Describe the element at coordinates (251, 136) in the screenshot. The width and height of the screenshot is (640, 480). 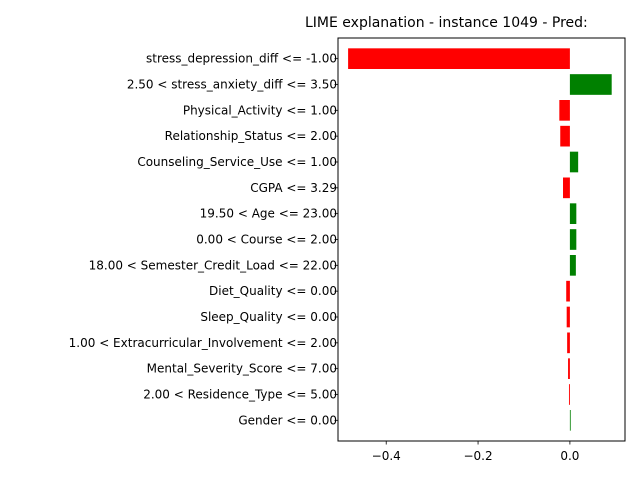
I see `y-tick-label: Relationship_Status <= 2.00` at that location.